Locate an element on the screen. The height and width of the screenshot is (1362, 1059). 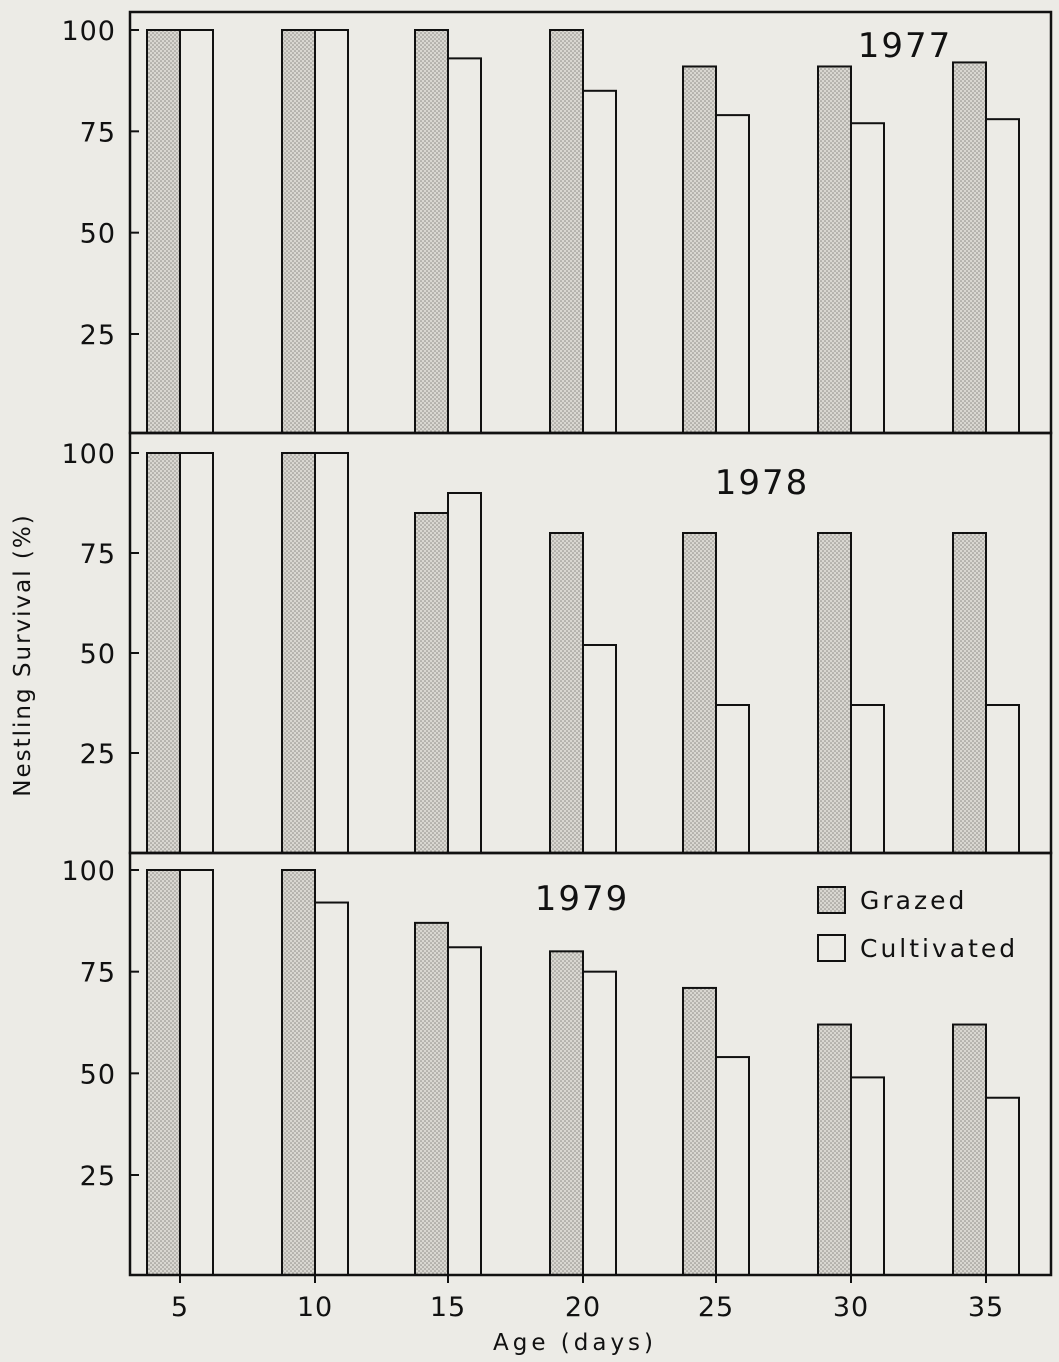
x-tick-label-35: 35 is located at coordinates (986, 1307).